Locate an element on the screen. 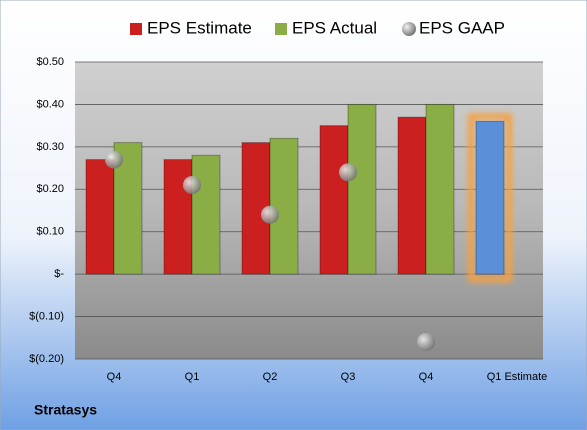 Image resolution: width=587 pixels, height=430 pixels. highlight-glow is located at coordinates (490, 198).